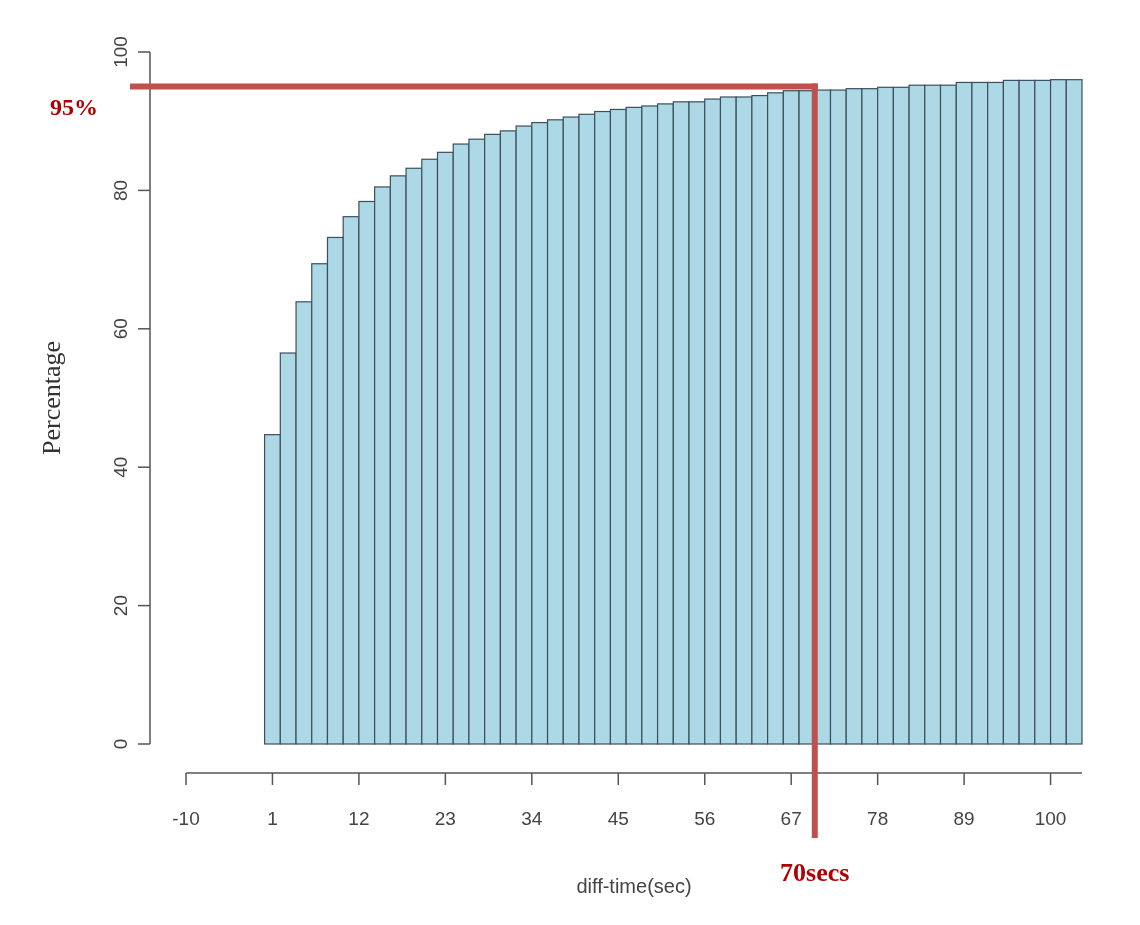 The width and height of the screenshot is (1140, 925). I want to click on x-tick-label: 45, so click(618, 818).